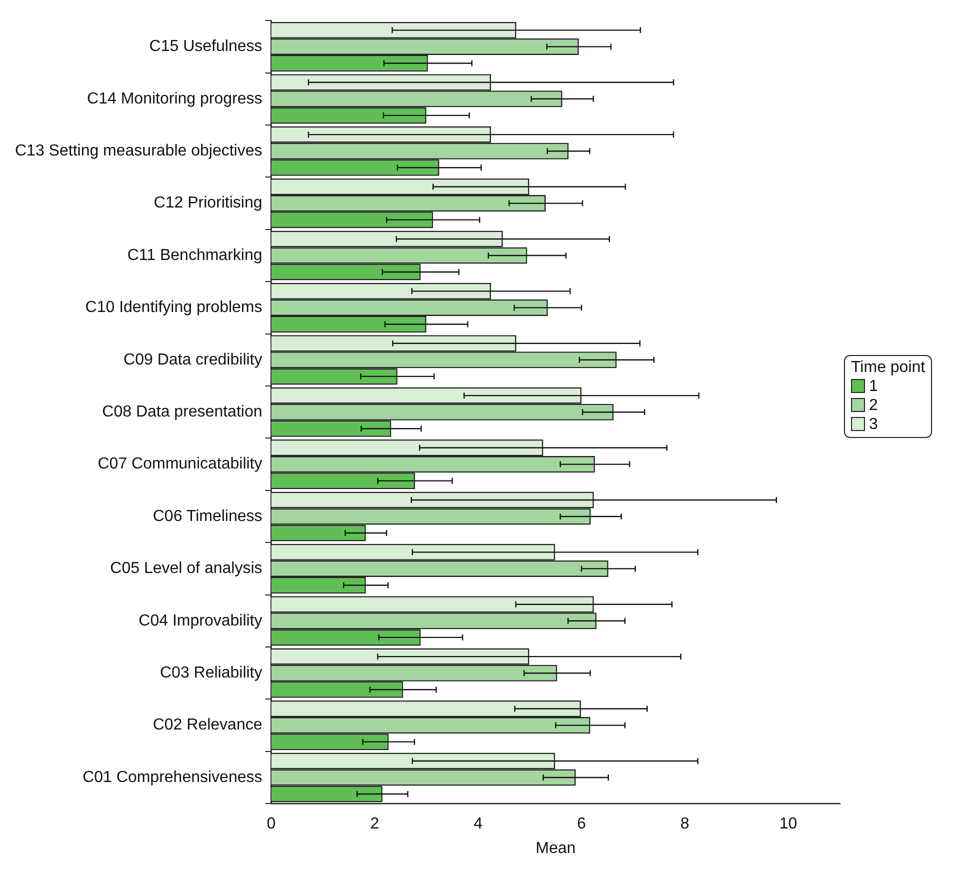  I want to click on x-axis-title: Mean, so click(556, 848).